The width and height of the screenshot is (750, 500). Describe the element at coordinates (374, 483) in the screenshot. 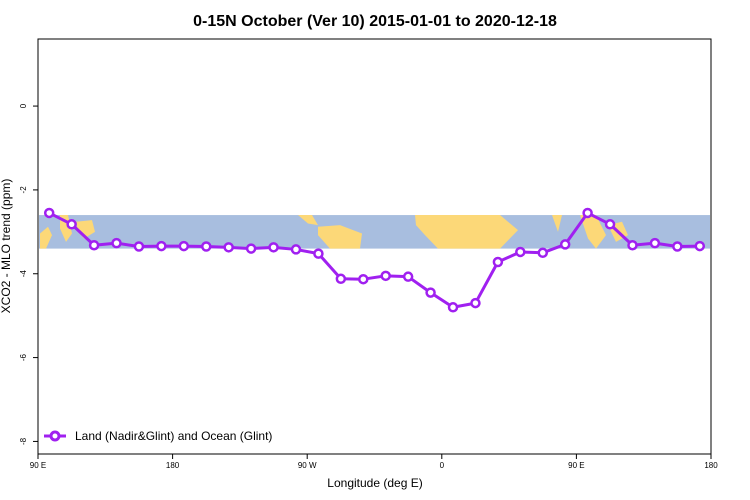

I see `x-axis-label: Longitude (deg E)` at that location.